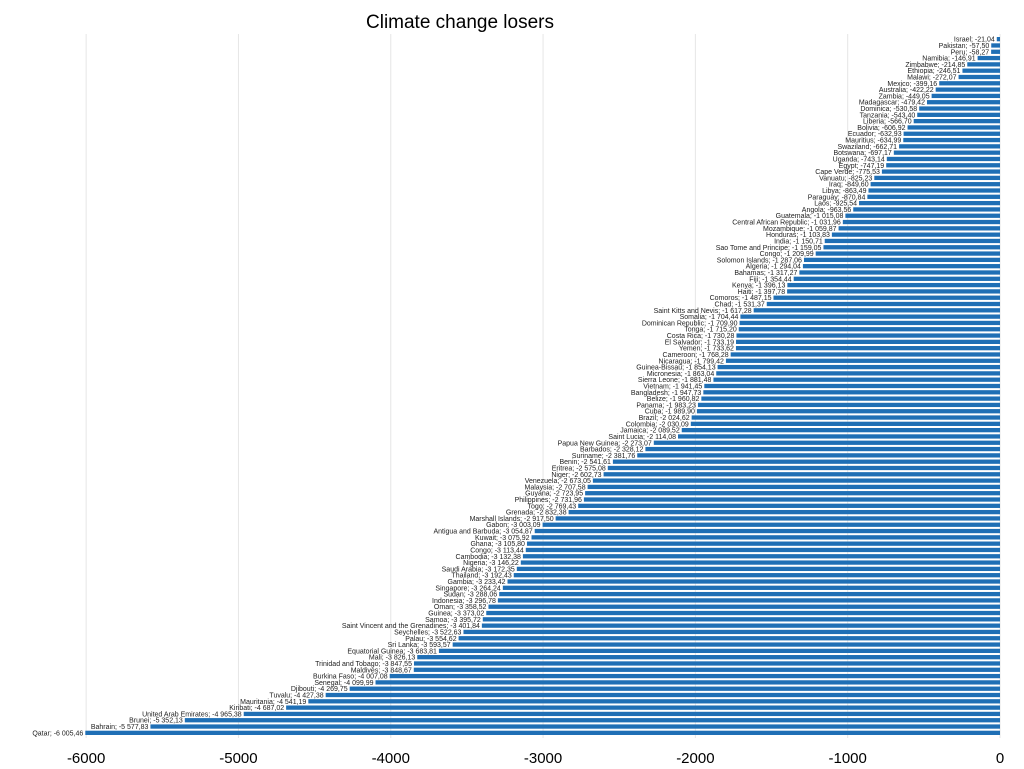  Describe the element at coordinates (786, 223) in the screenshot. I see `bar-label: Central African Republic; -1 031,96` at that location.